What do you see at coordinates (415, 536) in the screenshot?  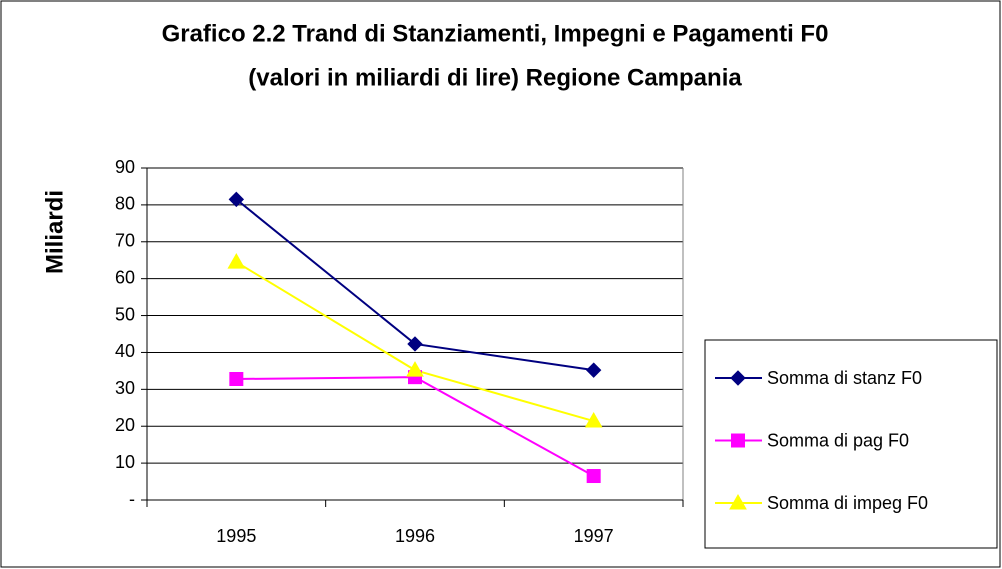 I see `x-tick-label: 1996` at bounding box center [415, 536].